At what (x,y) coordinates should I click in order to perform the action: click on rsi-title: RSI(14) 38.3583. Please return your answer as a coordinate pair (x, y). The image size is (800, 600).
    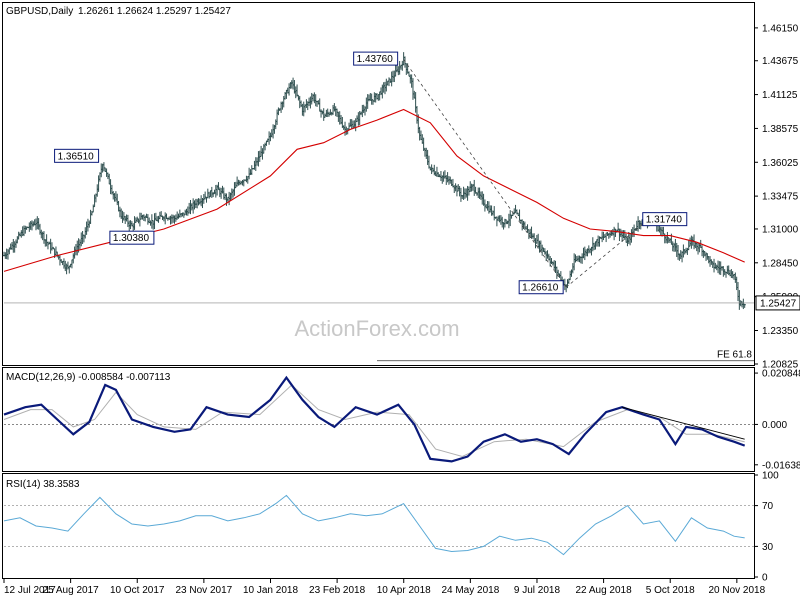
    Looking at the image, I should click on (43, 484).